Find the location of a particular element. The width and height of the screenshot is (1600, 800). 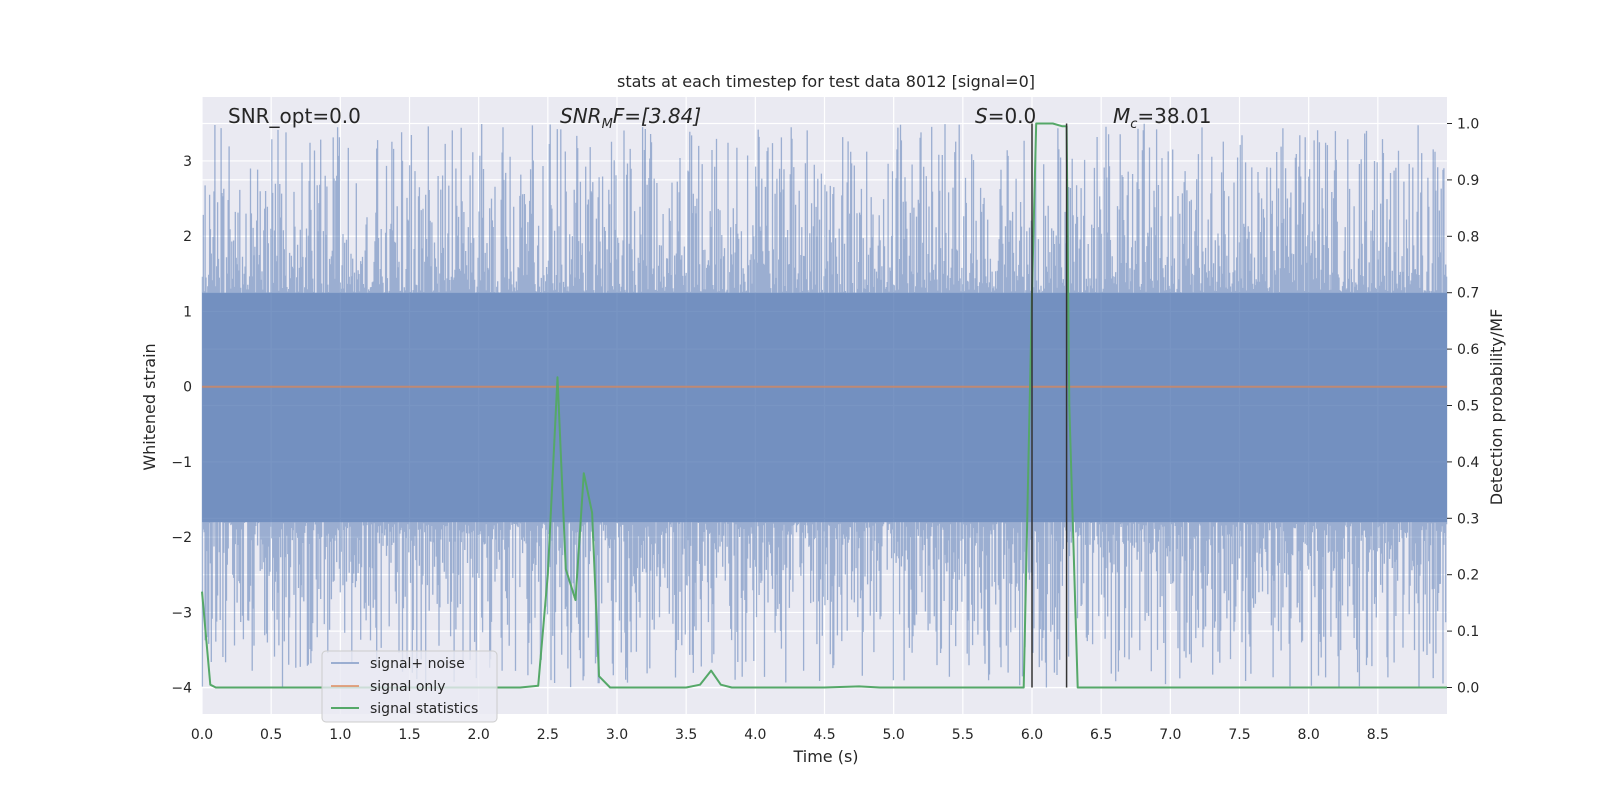

y-tick-label: −2 is located at coordinates (181, 538).